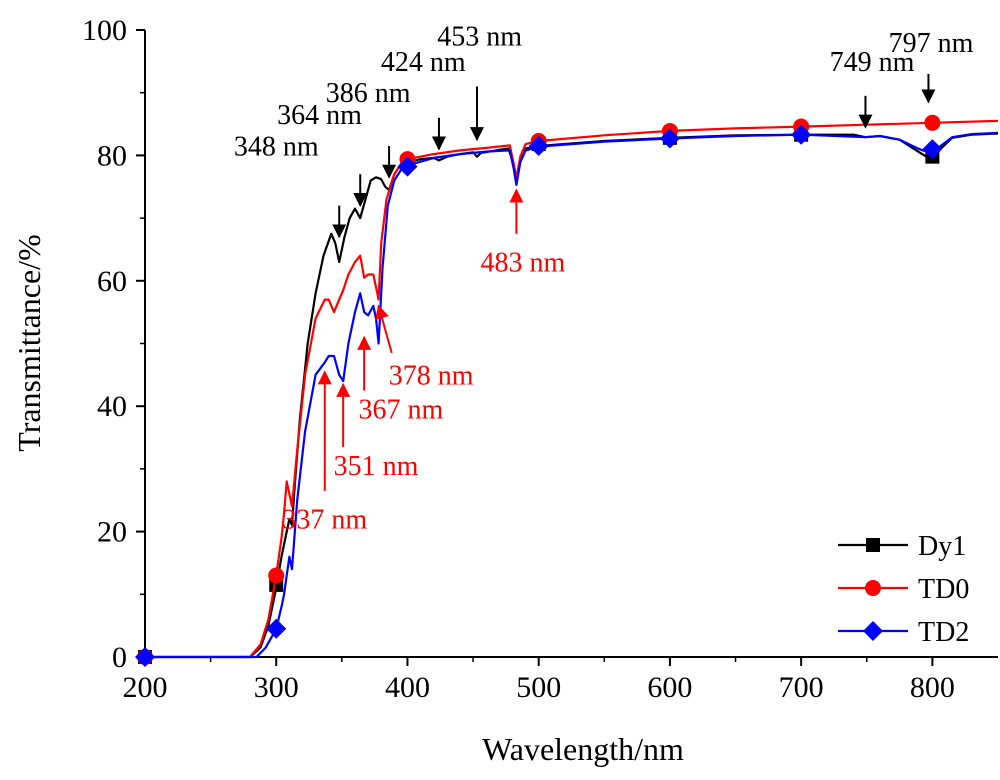 The width and height of the screenshot is (1000, 780). Describe the element at coordinates (423, 62) in the screenshot. I see `annotation-label: 424 nm` at that location.